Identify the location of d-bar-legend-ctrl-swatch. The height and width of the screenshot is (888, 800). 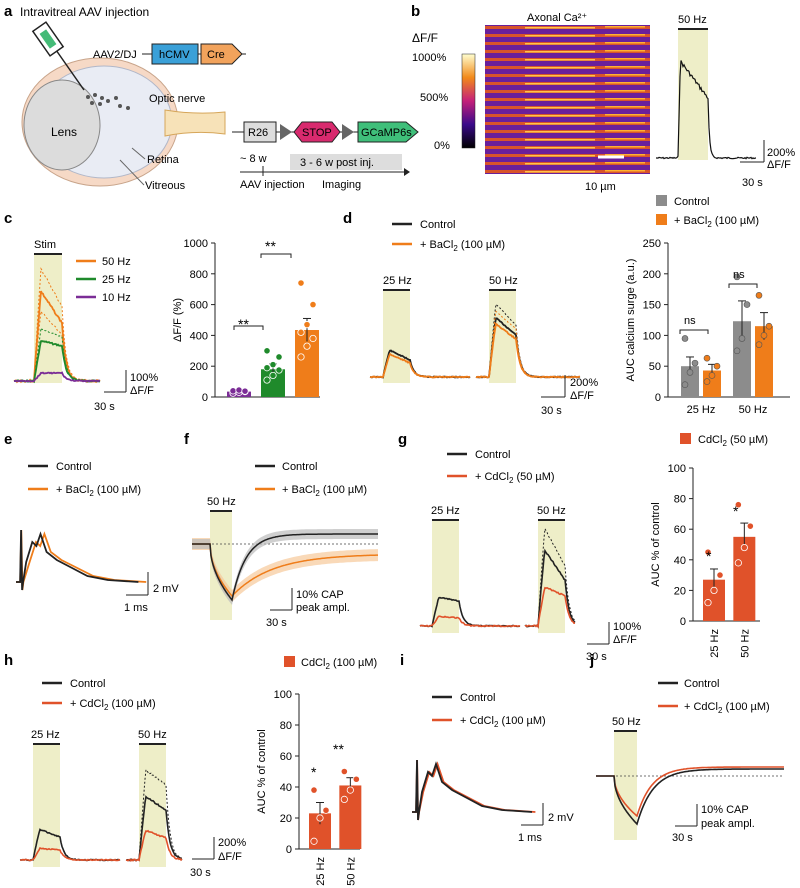
(661, 200).